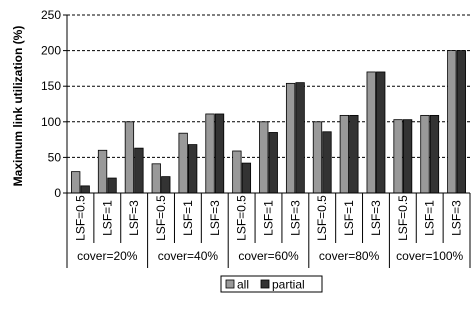  I want to click on group-label: cover=100%, so click(429, 256).